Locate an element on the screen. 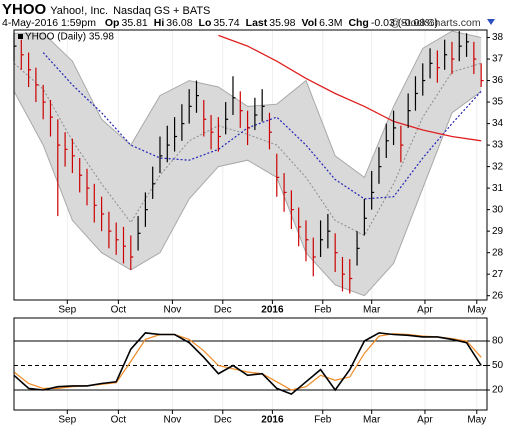  y-tick-label: 35 is located at coordinates (498, 102).